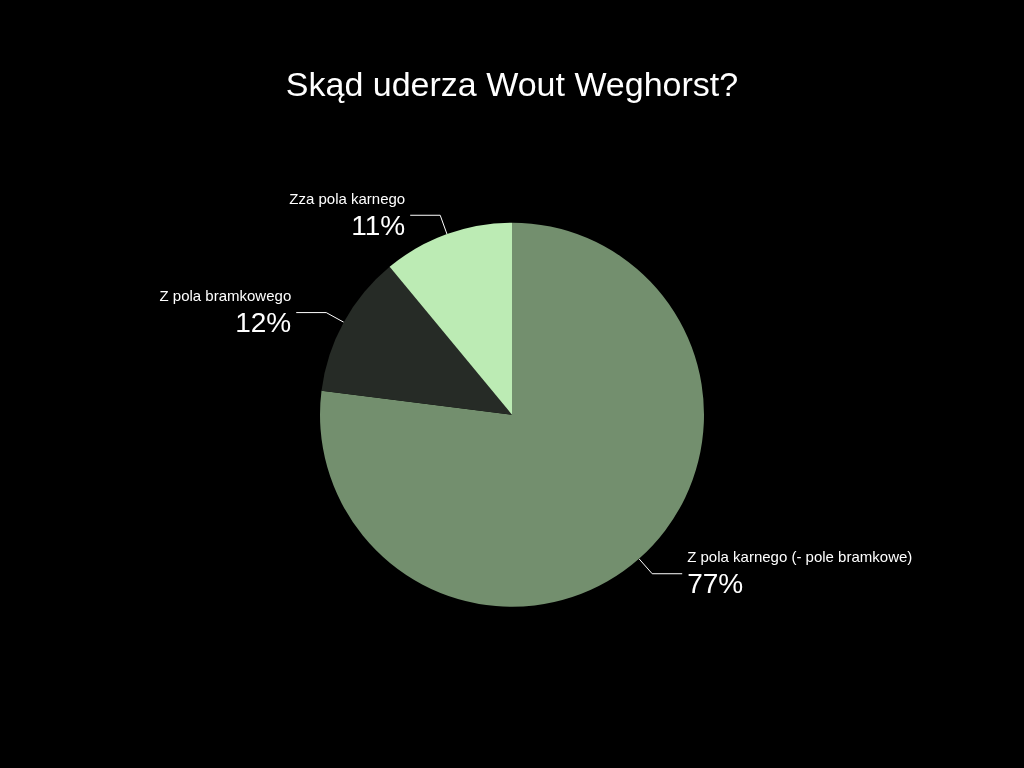 The width and height of the screenshot is (1024, 768). Describe the element at coordinates (800, 557) in the screenshot. I see `slice-label: Z pola karnego (- pole bramkowe)` at that location.